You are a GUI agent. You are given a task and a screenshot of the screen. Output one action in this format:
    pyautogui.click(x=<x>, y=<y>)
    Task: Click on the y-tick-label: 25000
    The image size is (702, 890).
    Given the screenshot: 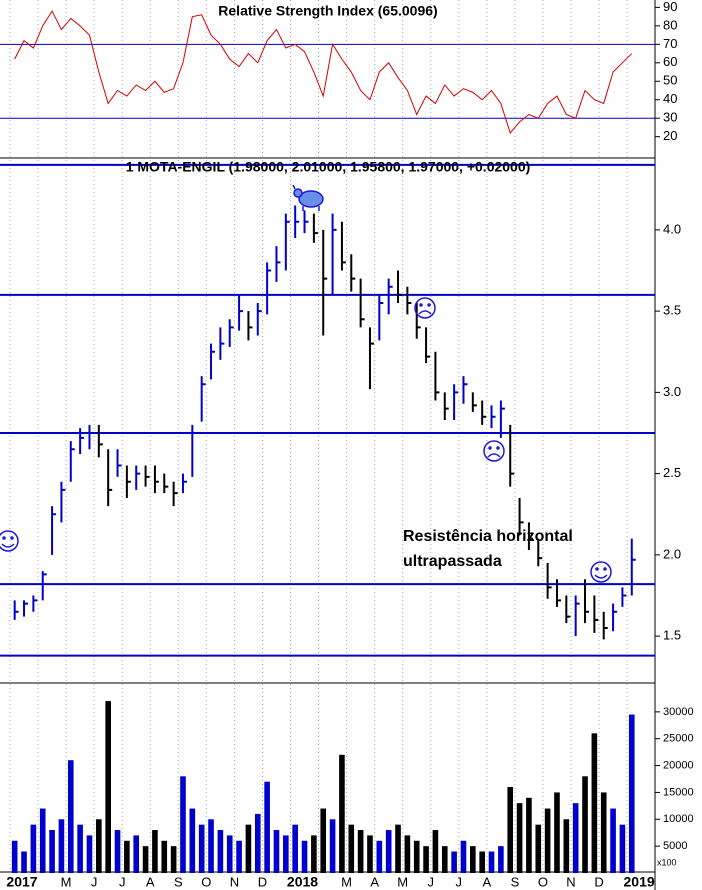 What is the action you would take?
    pyautogui.click(x=678, y=739)
    